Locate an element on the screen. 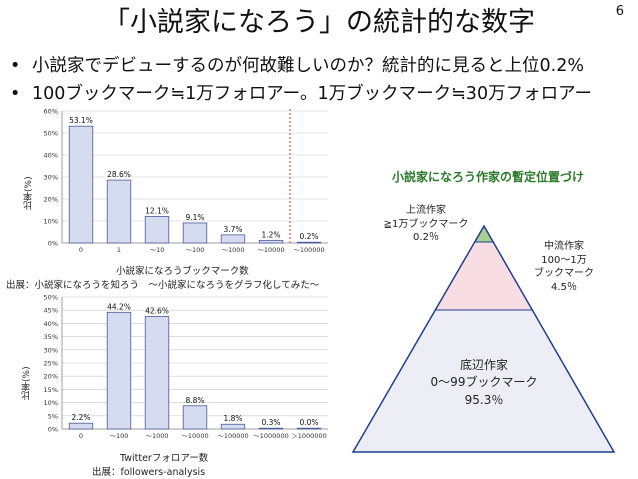  bottom-tier-name: 底辺作家 is located at coordinates (483, 365).